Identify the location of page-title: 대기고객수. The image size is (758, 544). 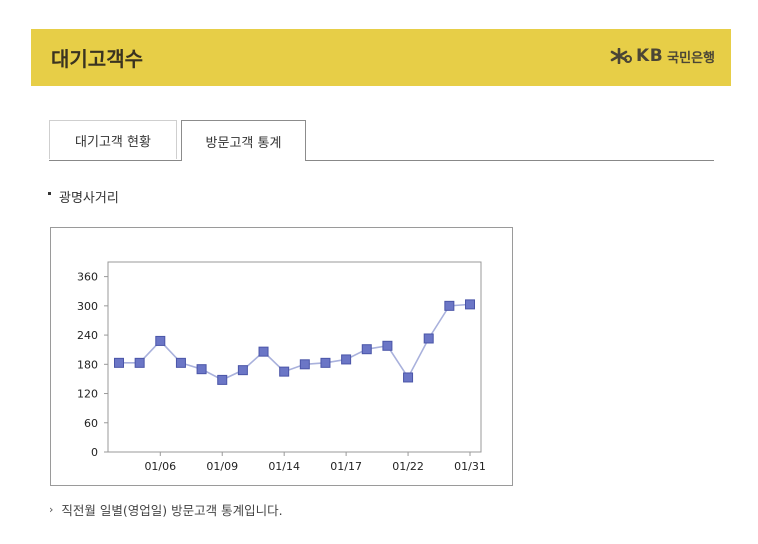
(97, 59).